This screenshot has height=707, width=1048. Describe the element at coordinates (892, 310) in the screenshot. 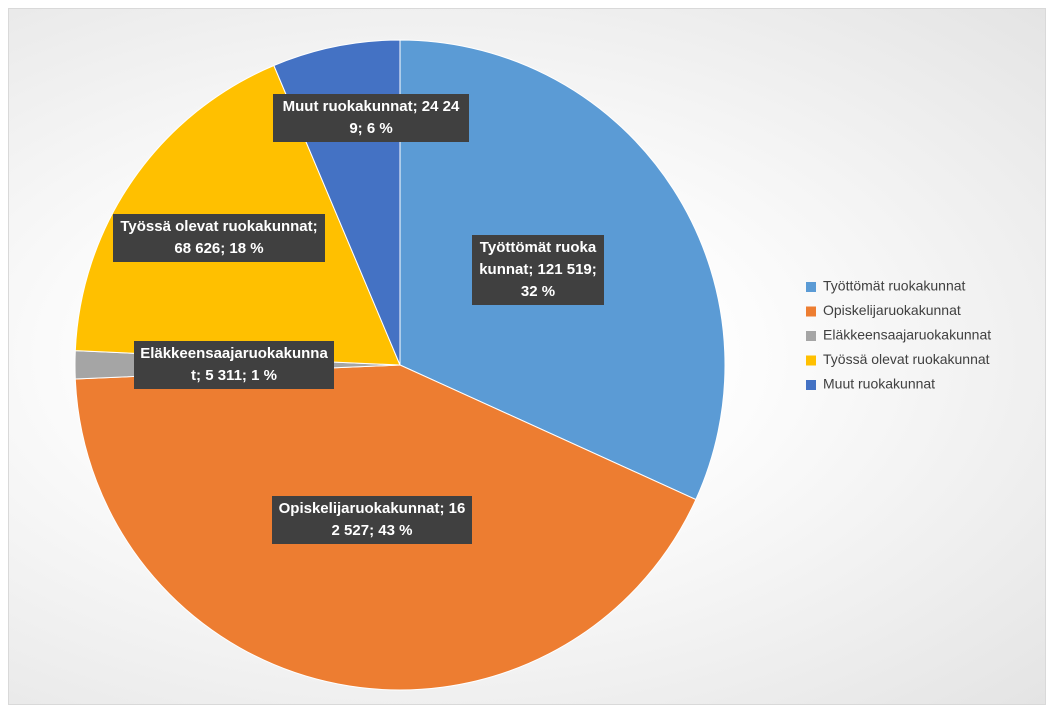

I see `legend-label: Opiskelijaruokakunnat` at that location.